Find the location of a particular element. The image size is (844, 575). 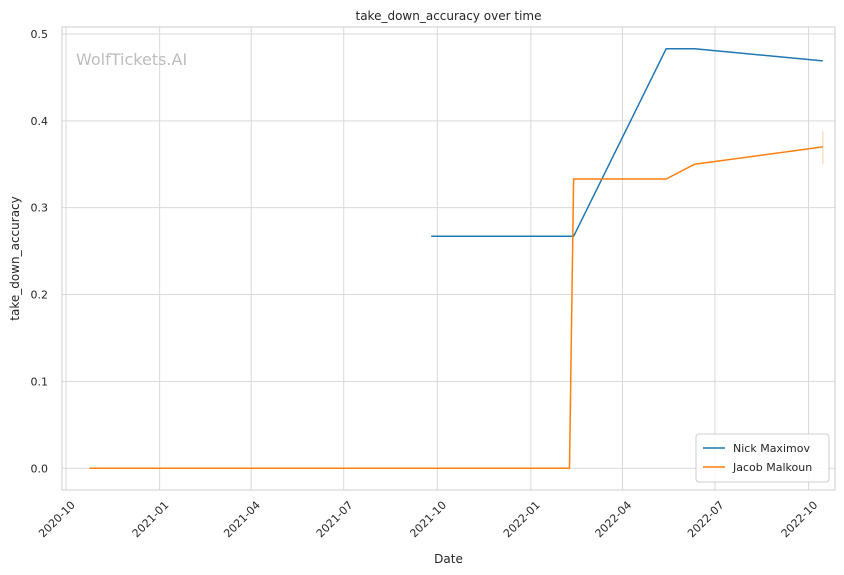

x-tick-label: 2022-10 is located at coordinates (800, 520).